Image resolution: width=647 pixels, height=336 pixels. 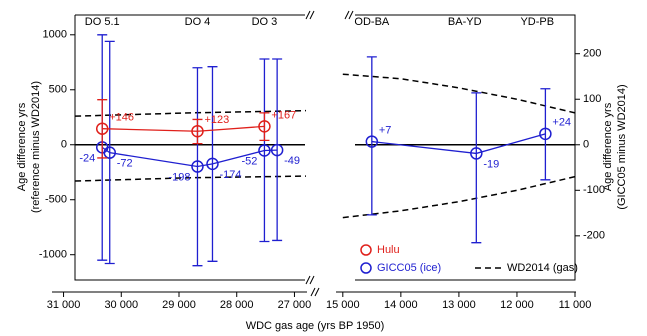 What do you see at coordinates (250, 161) in the screenshot?
I see `value-label: -52` at bounding box center [250, 161].